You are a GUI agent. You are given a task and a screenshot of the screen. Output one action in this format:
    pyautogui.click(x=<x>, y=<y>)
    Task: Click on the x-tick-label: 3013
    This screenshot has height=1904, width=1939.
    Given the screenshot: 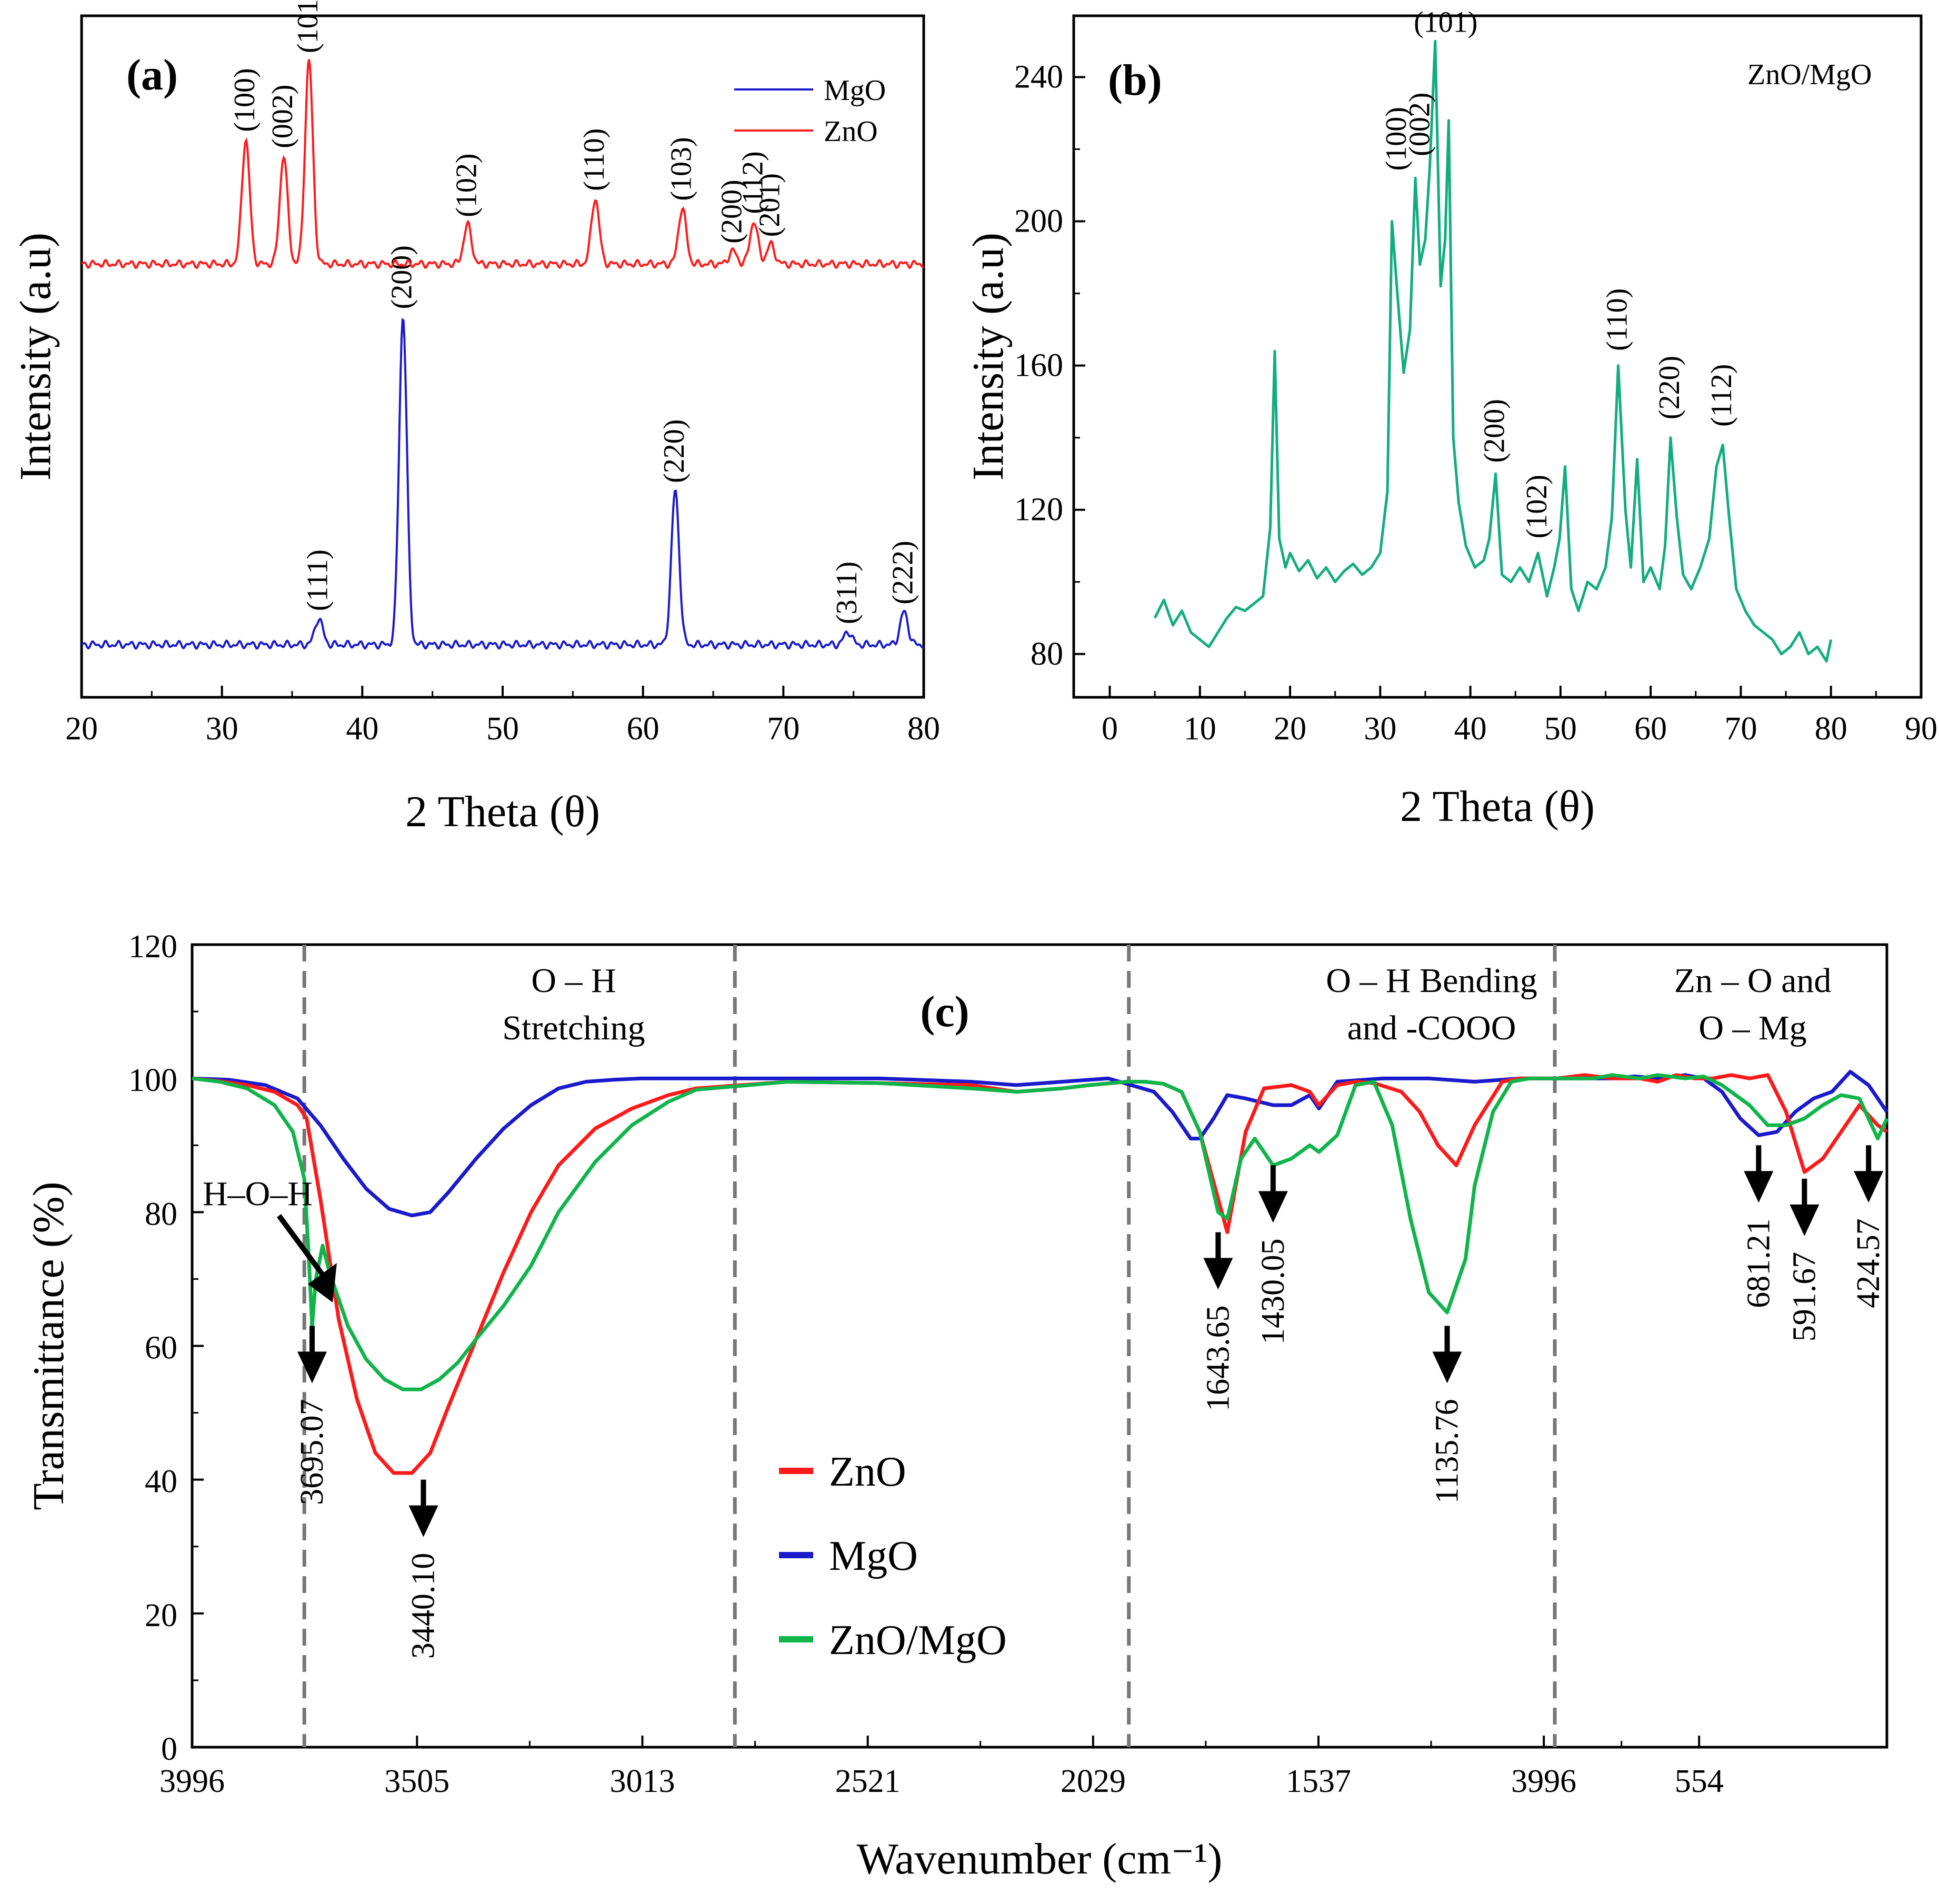 What is the action you would take?
    pyautogui.click(x=642, y=1781)
    